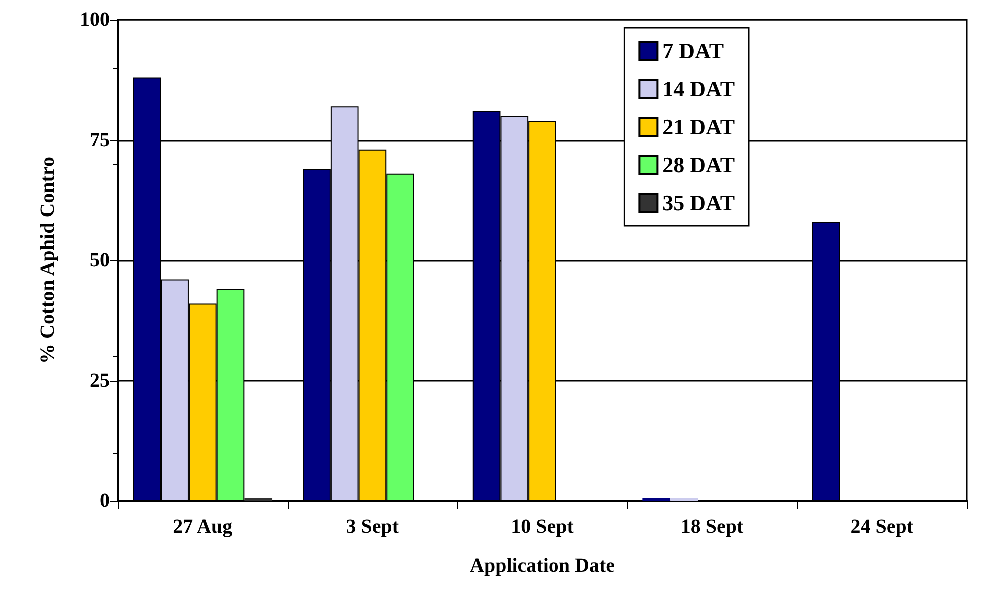 This screenshot has width=987, height=609. Describe the element at coordinates (373, 527) in the screenshot. I see `x-tick-label: 3 Sept` at that location.